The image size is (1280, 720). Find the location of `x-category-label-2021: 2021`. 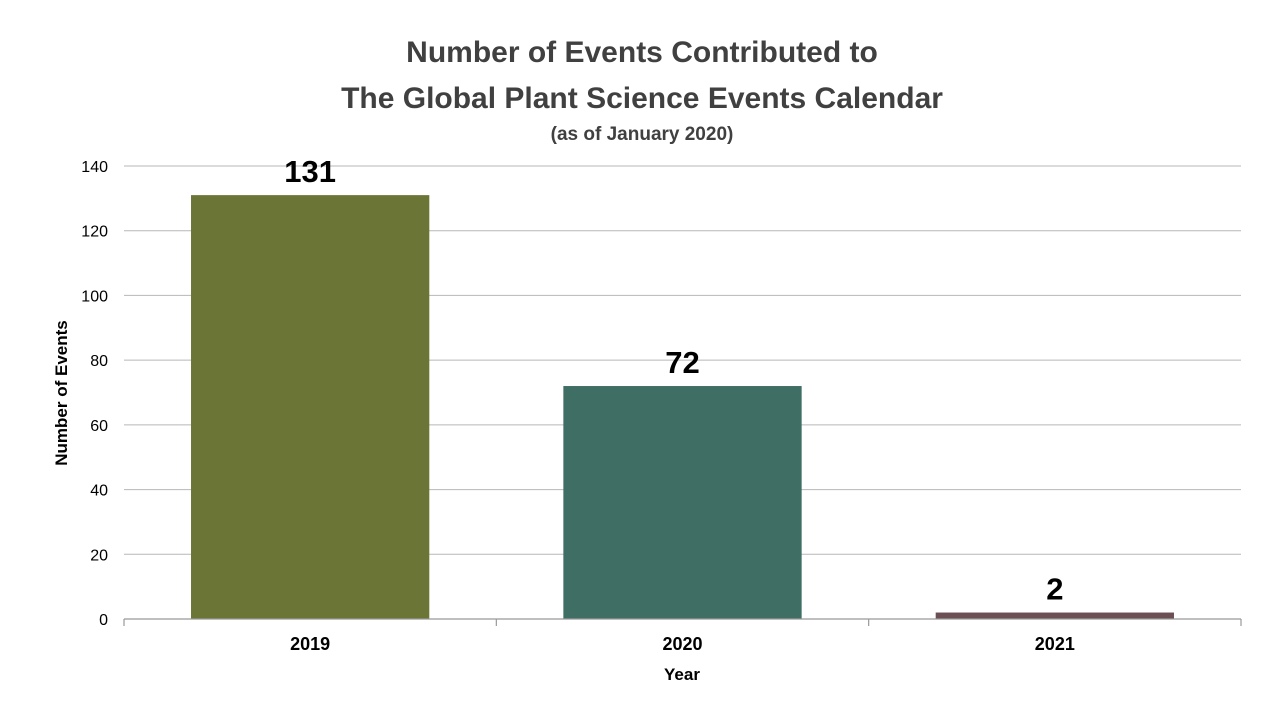

x-category-label-2021: 2021 is located at coordinates (1055, 644).